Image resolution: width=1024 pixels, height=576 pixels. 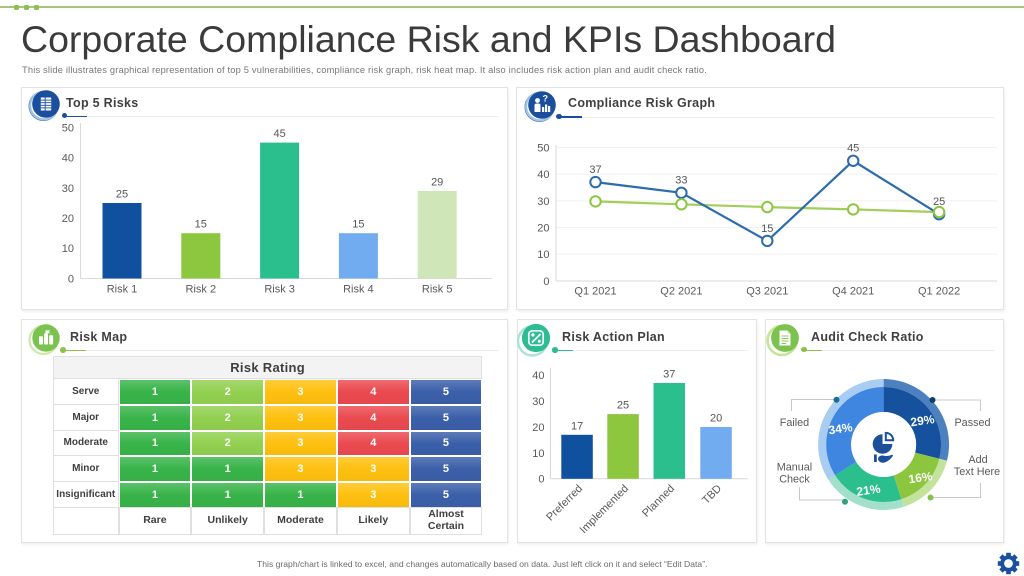 What do you see at coordinates (658, 501) in the screenshot?
I see `svg-text: Planned` at bounding box center [658, 501].